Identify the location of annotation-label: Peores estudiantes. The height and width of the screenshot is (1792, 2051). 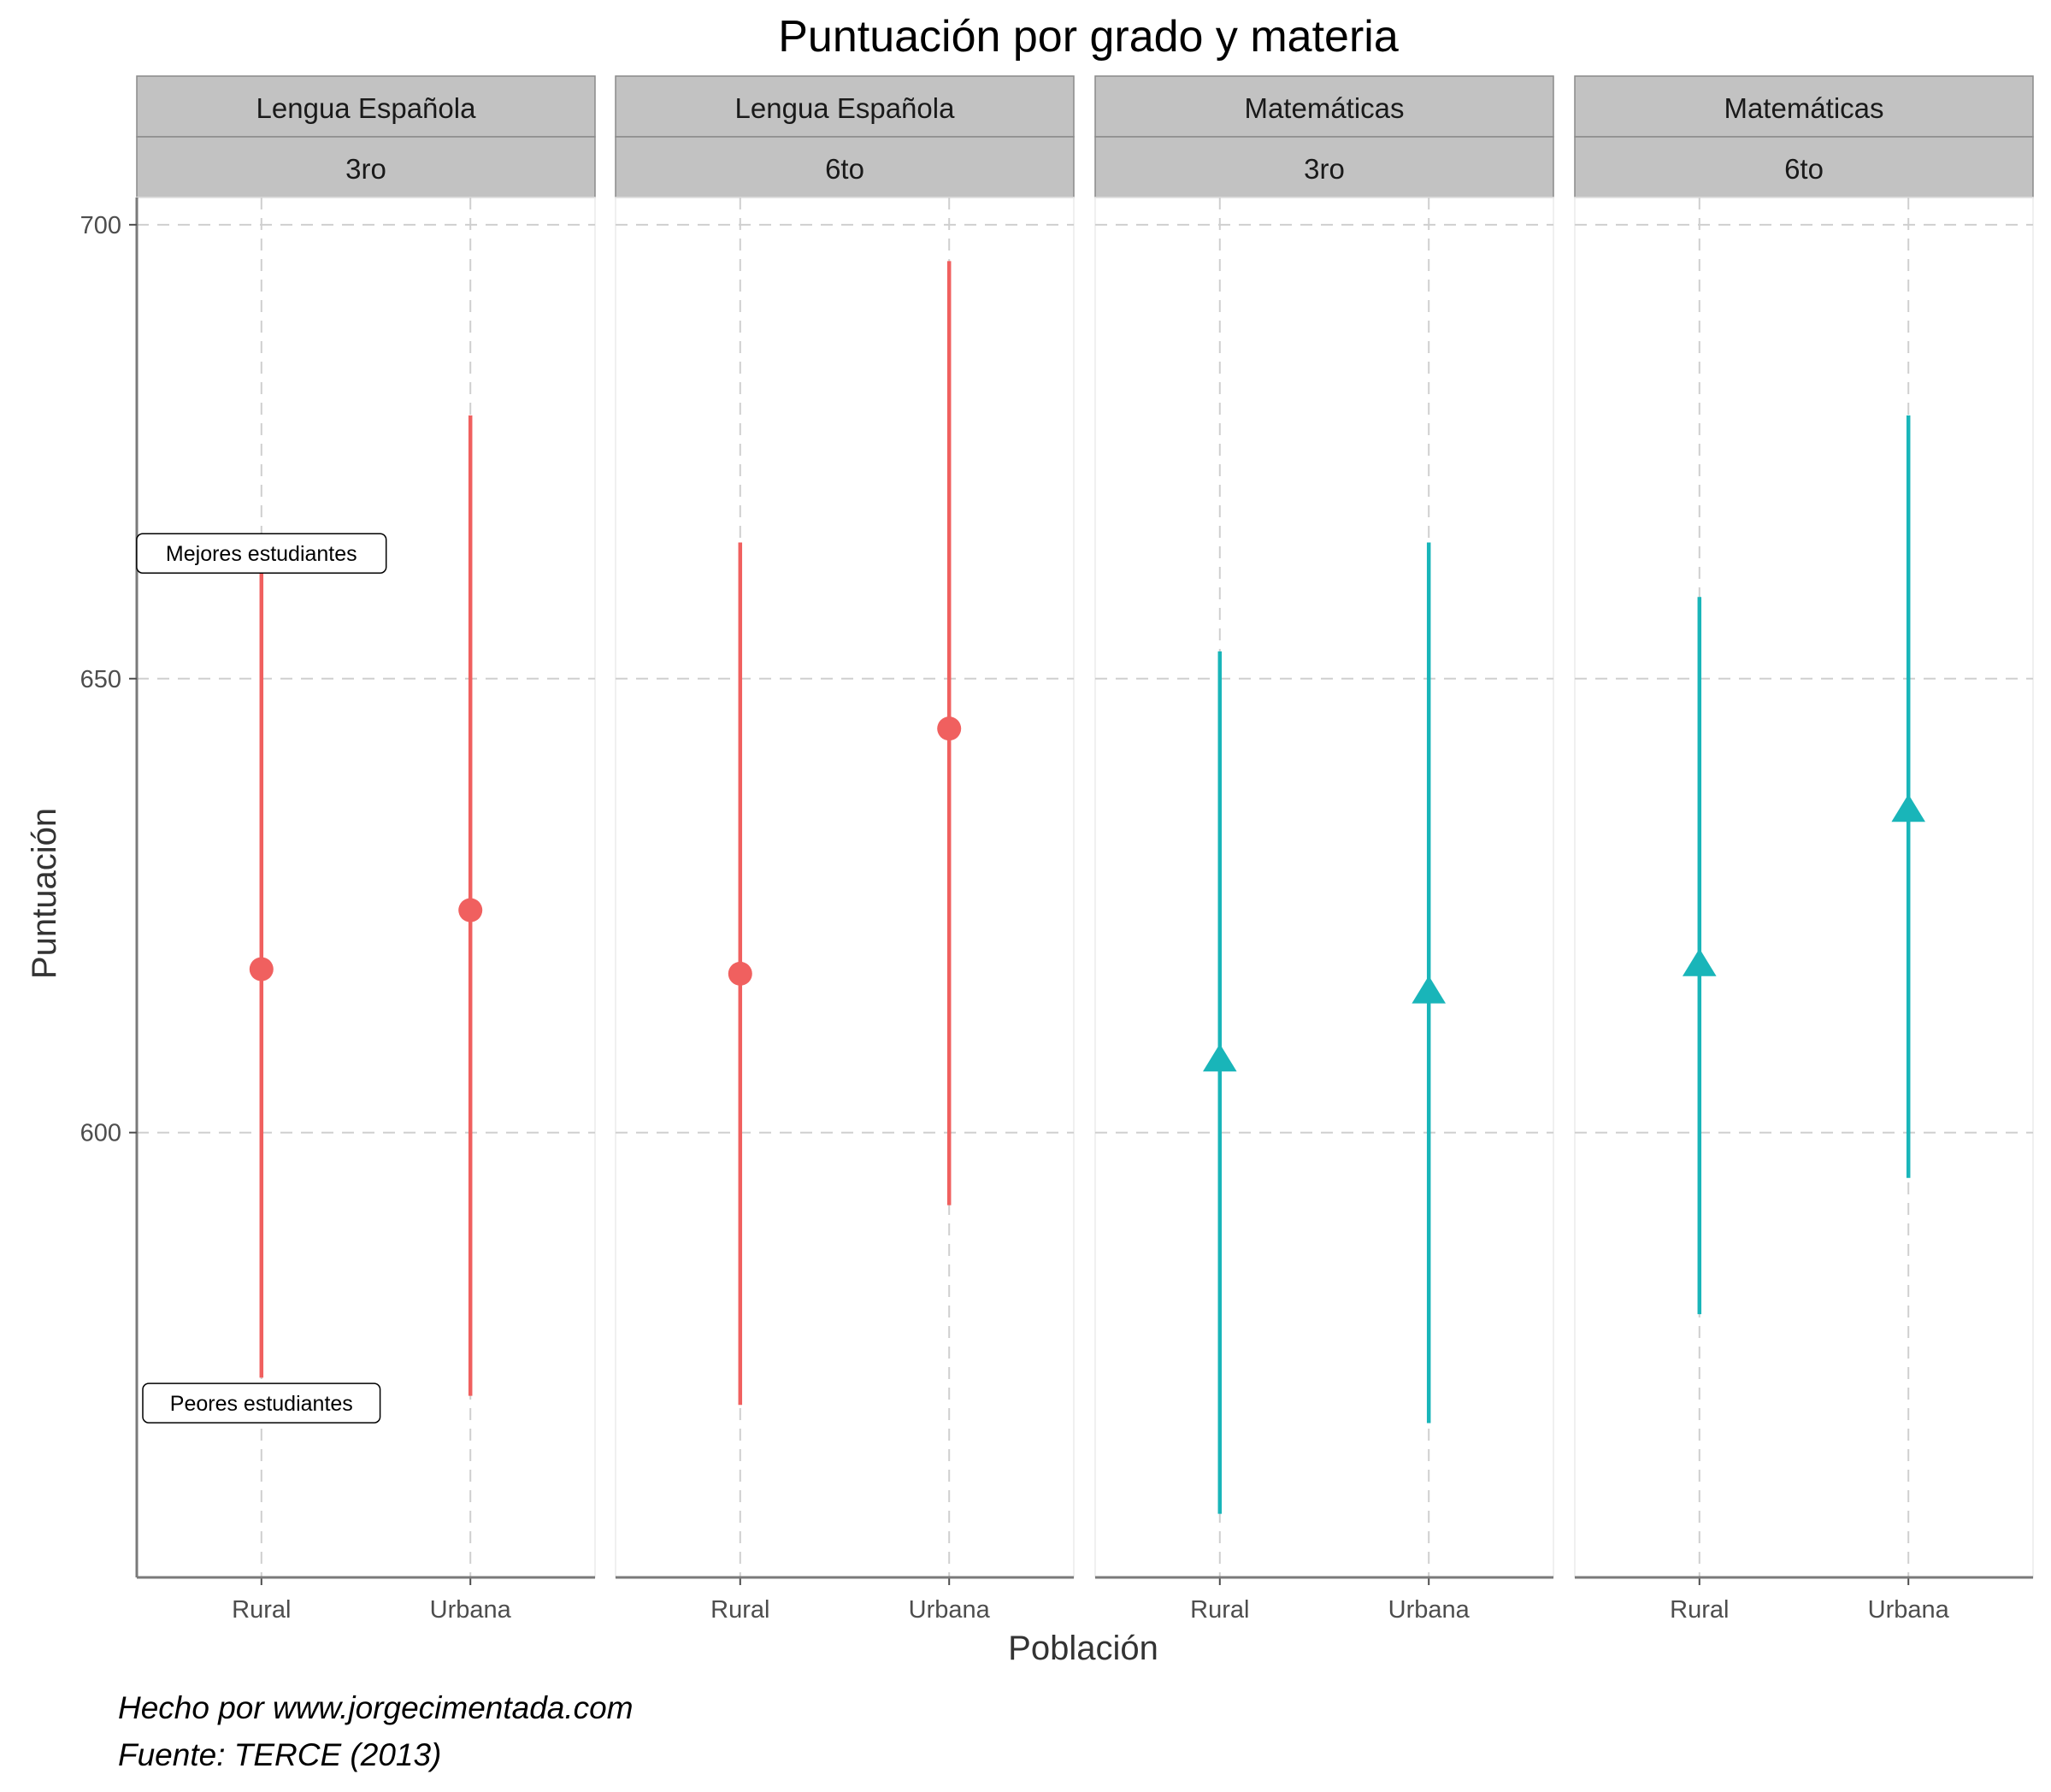
(261, 1404).